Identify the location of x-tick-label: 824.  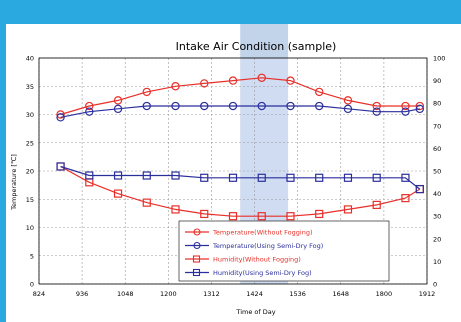
(39, 294).